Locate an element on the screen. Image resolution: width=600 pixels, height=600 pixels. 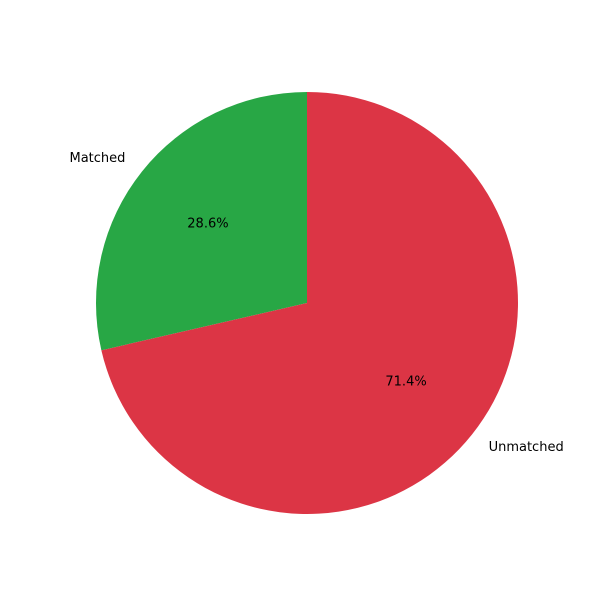
pct-label-matched: 28.6% is located at coordinates (207, 224).